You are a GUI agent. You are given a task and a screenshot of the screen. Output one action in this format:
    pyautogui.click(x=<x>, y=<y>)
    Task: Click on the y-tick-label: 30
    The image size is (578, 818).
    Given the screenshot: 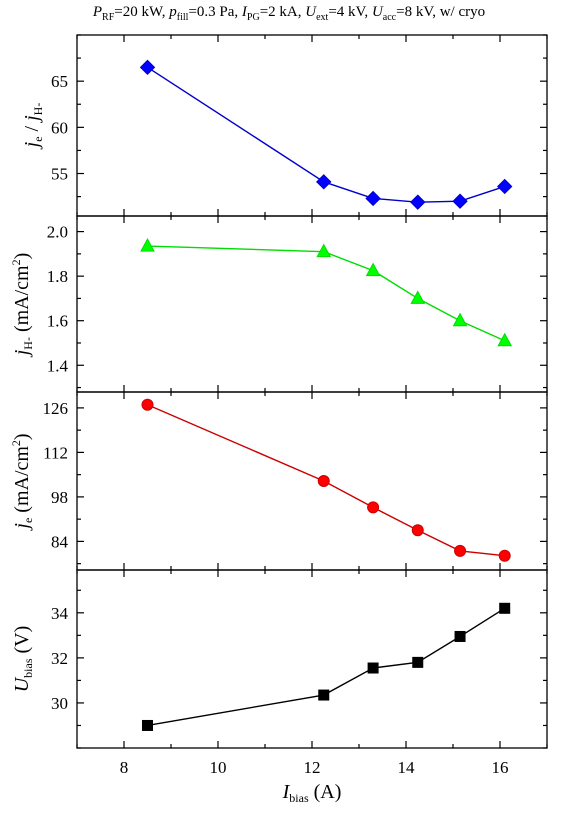 What is the action you would take?
    pyautogui.click(x=59, y=703)
    